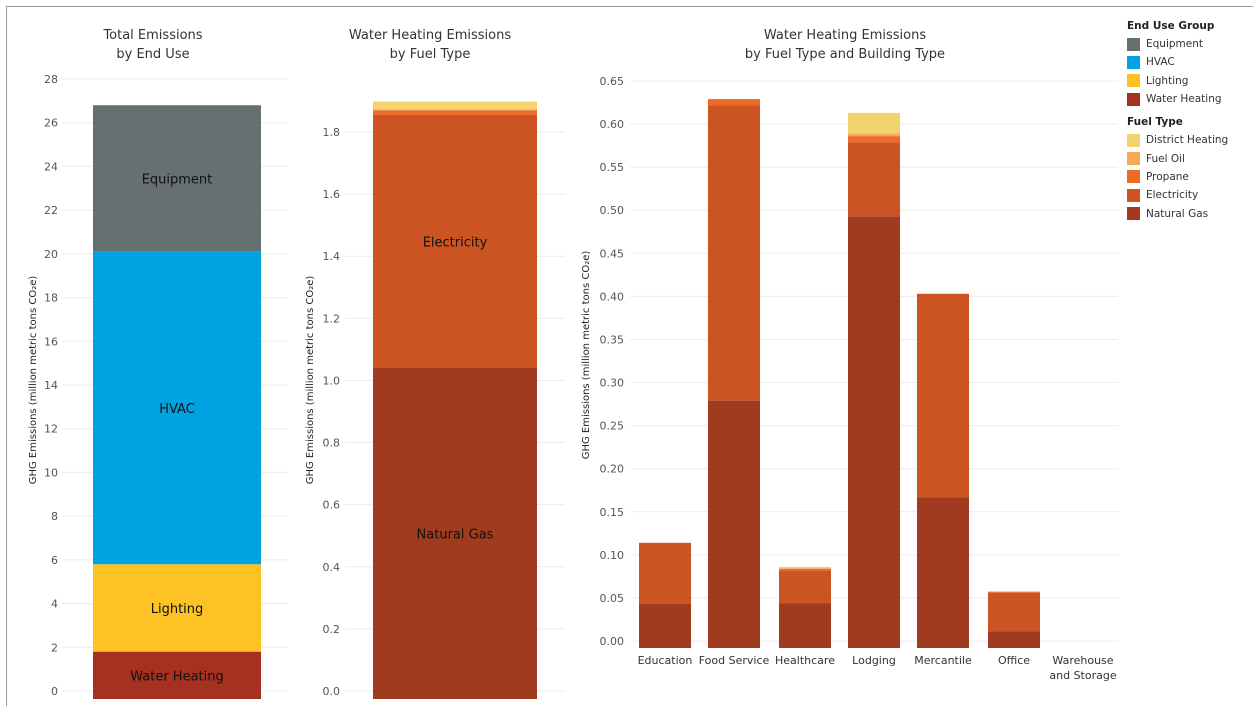  What do you see at coordinates (612, 253) in the screenshot?
I see `chart-3-ytick-0-45: 0.45` at bounding box center [612, 253].